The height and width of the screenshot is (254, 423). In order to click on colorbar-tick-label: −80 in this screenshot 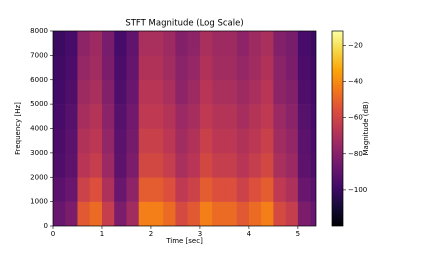, I will do `click(355, 154)`.